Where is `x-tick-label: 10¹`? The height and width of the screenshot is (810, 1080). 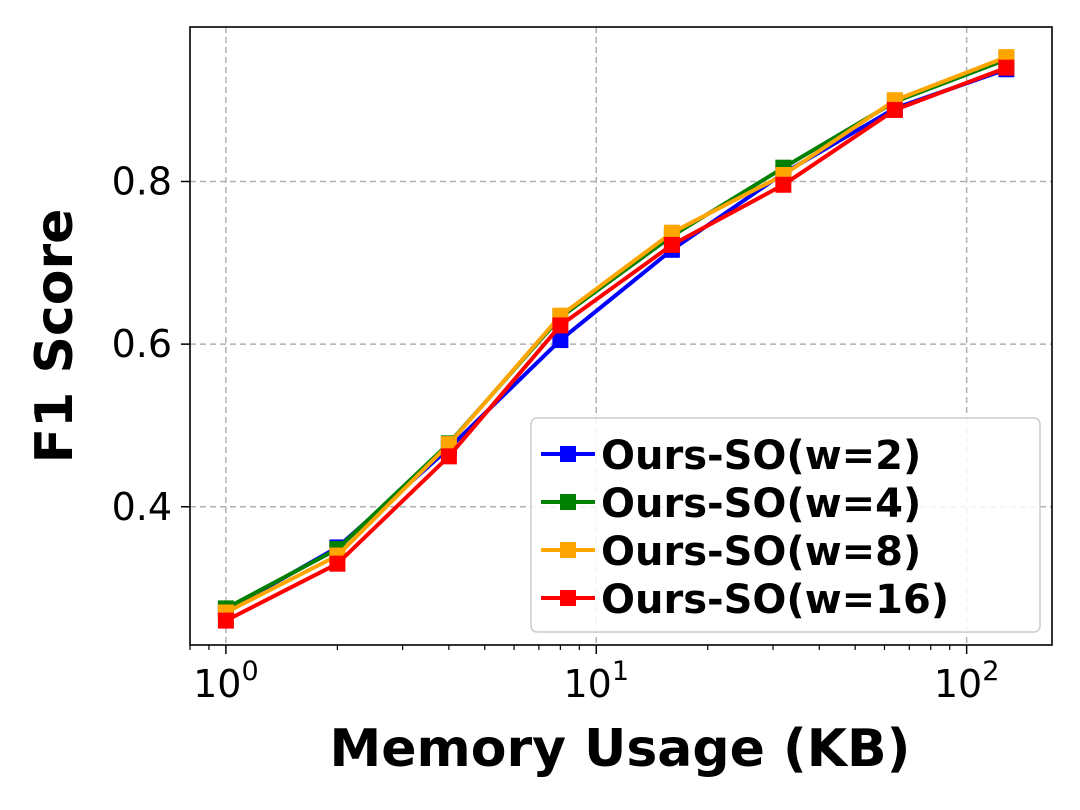 x-tick-label: 10¹ is located at coordinates (596, 681).